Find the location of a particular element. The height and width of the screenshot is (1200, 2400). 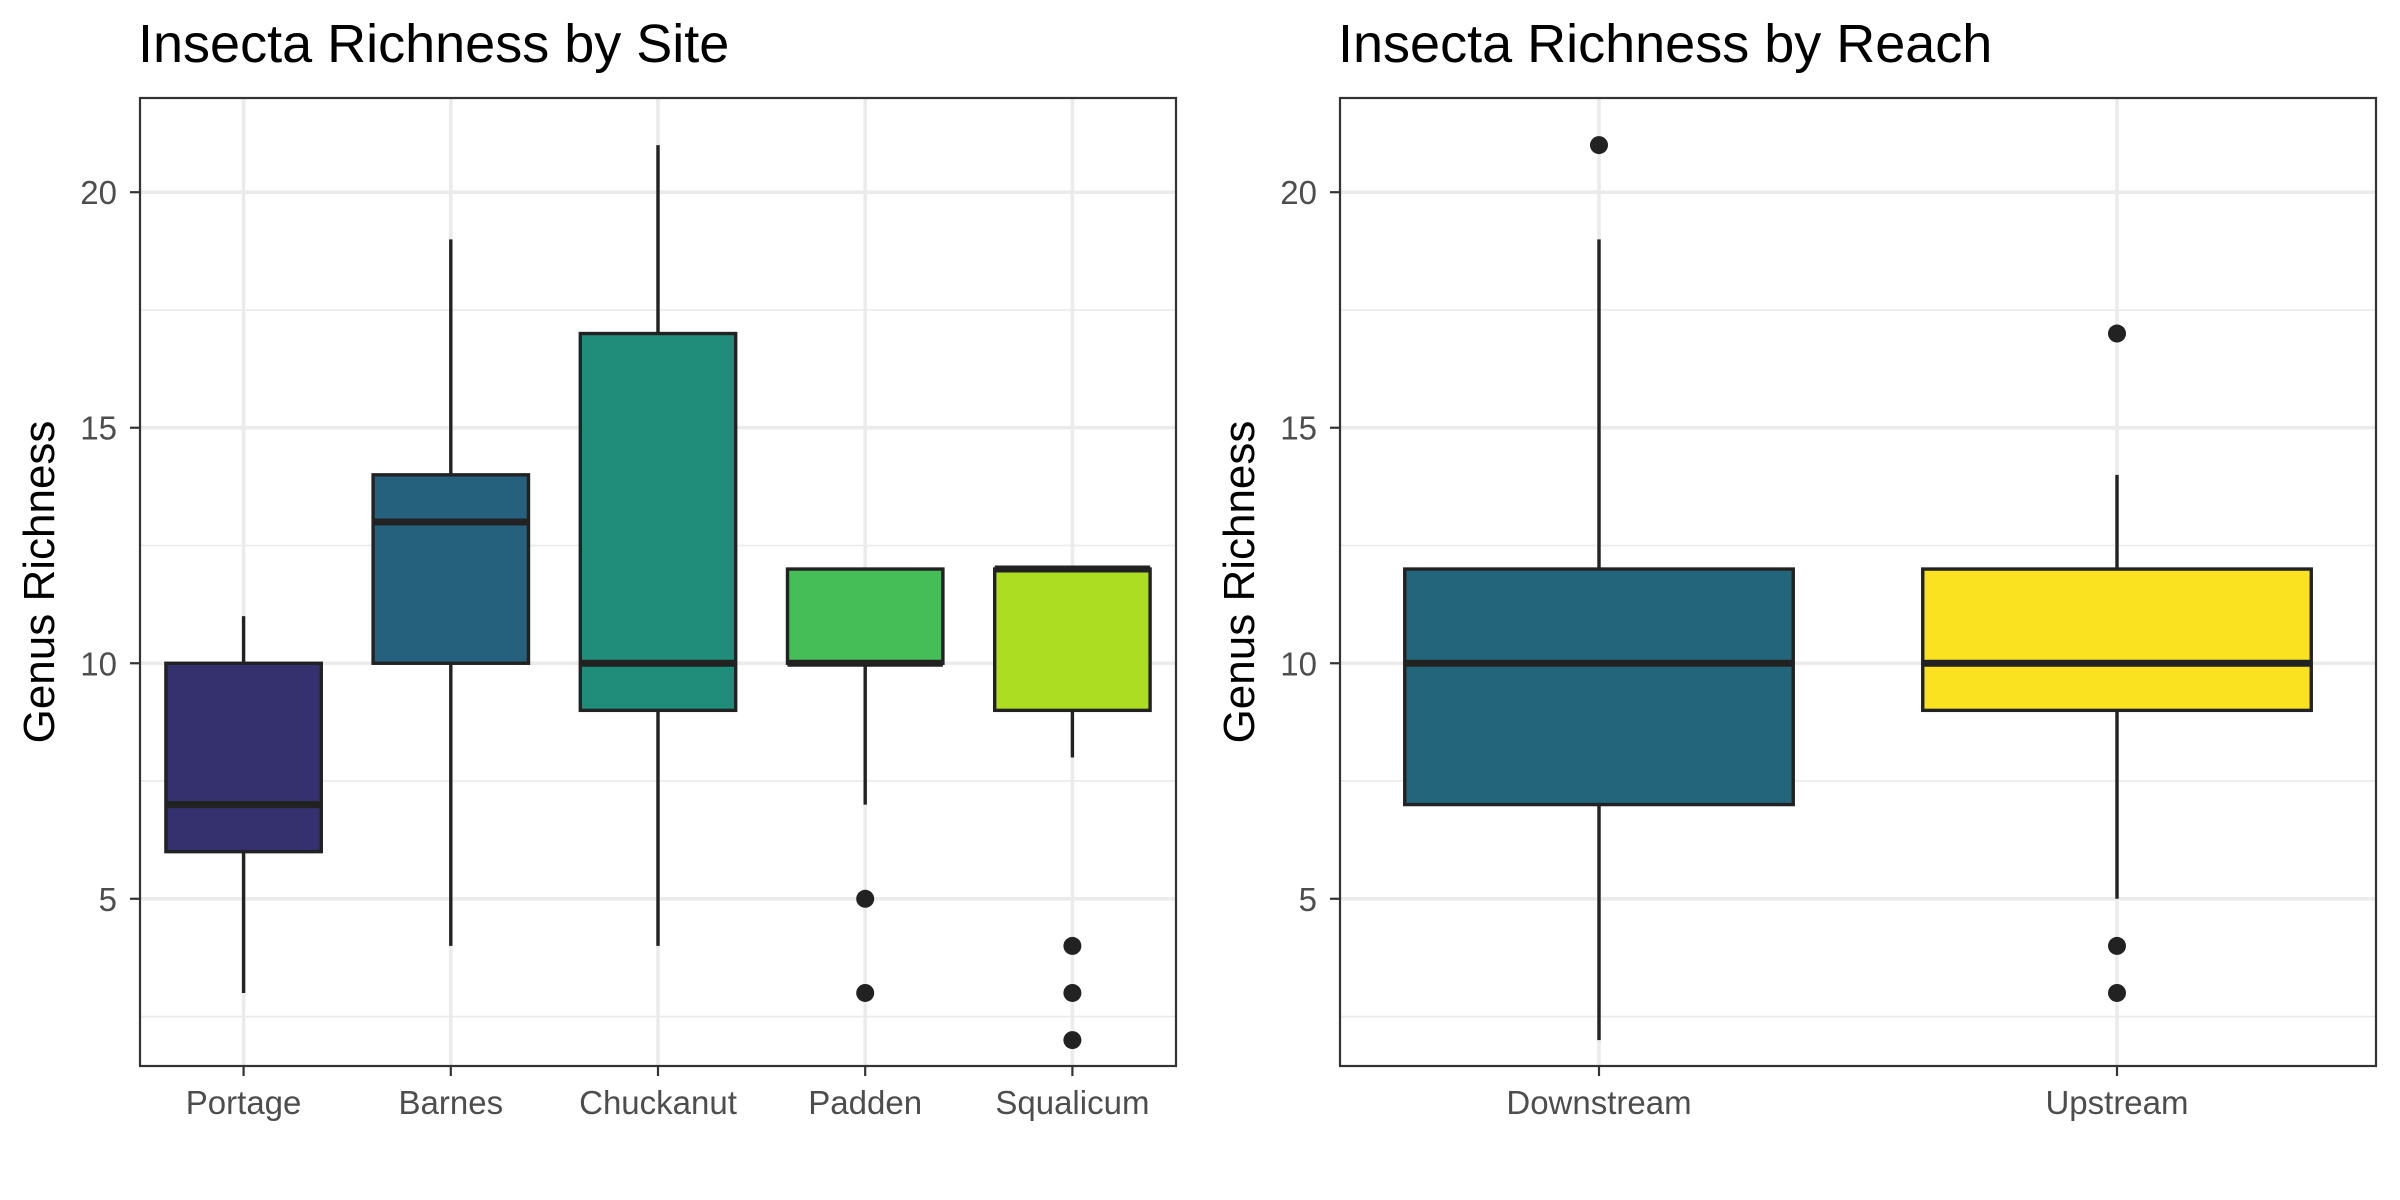

box-barnes is located at coordinates (451, 592).